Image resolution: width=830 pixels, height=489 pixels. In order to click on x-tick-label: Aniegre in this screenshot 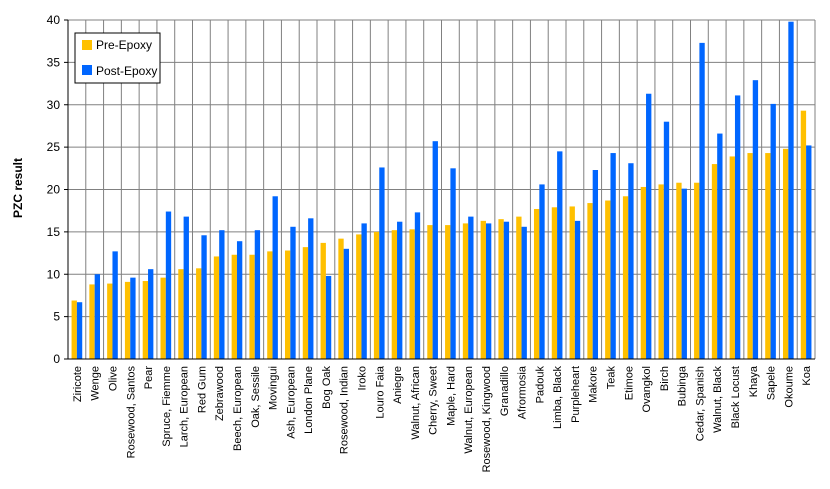, I will do `click(398, 385)`.